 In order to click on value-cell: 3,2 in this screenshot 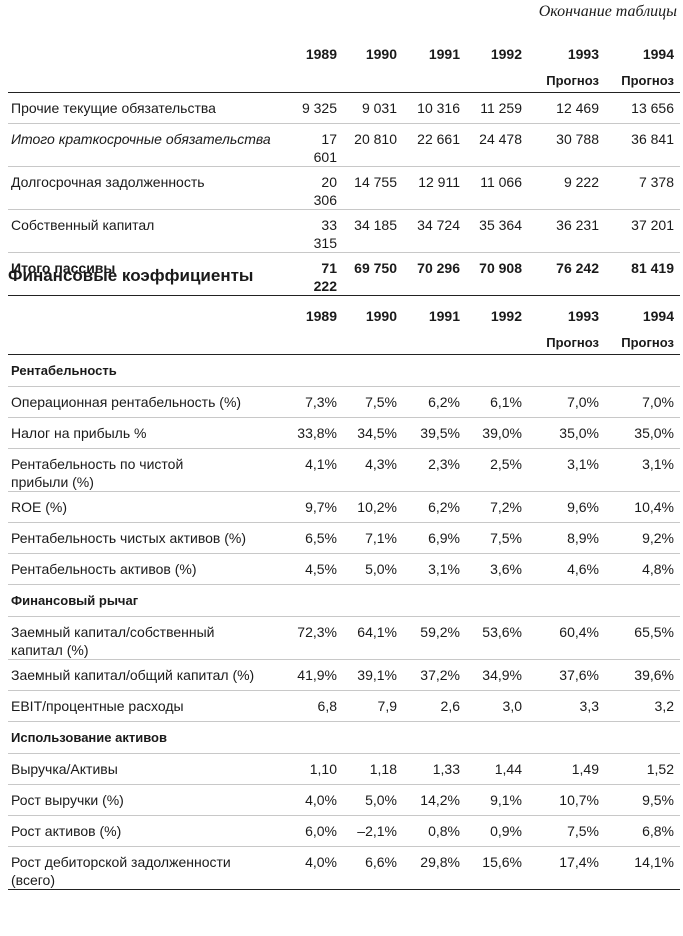, I will do `click(642, 706)`.